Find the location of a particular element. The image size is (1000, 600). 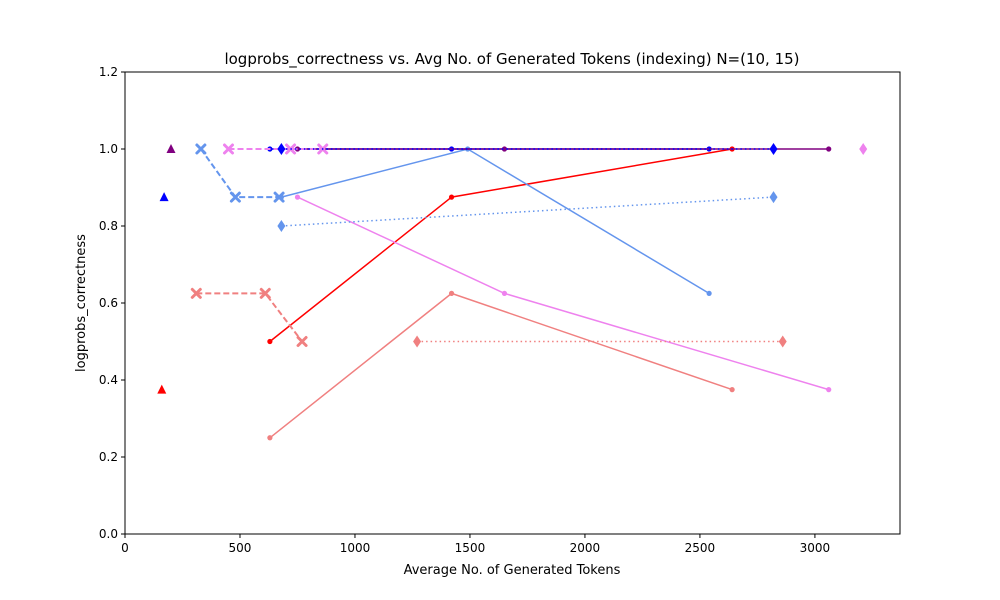

y-tick-label: 1.0 is located at coordinates (108, 149).